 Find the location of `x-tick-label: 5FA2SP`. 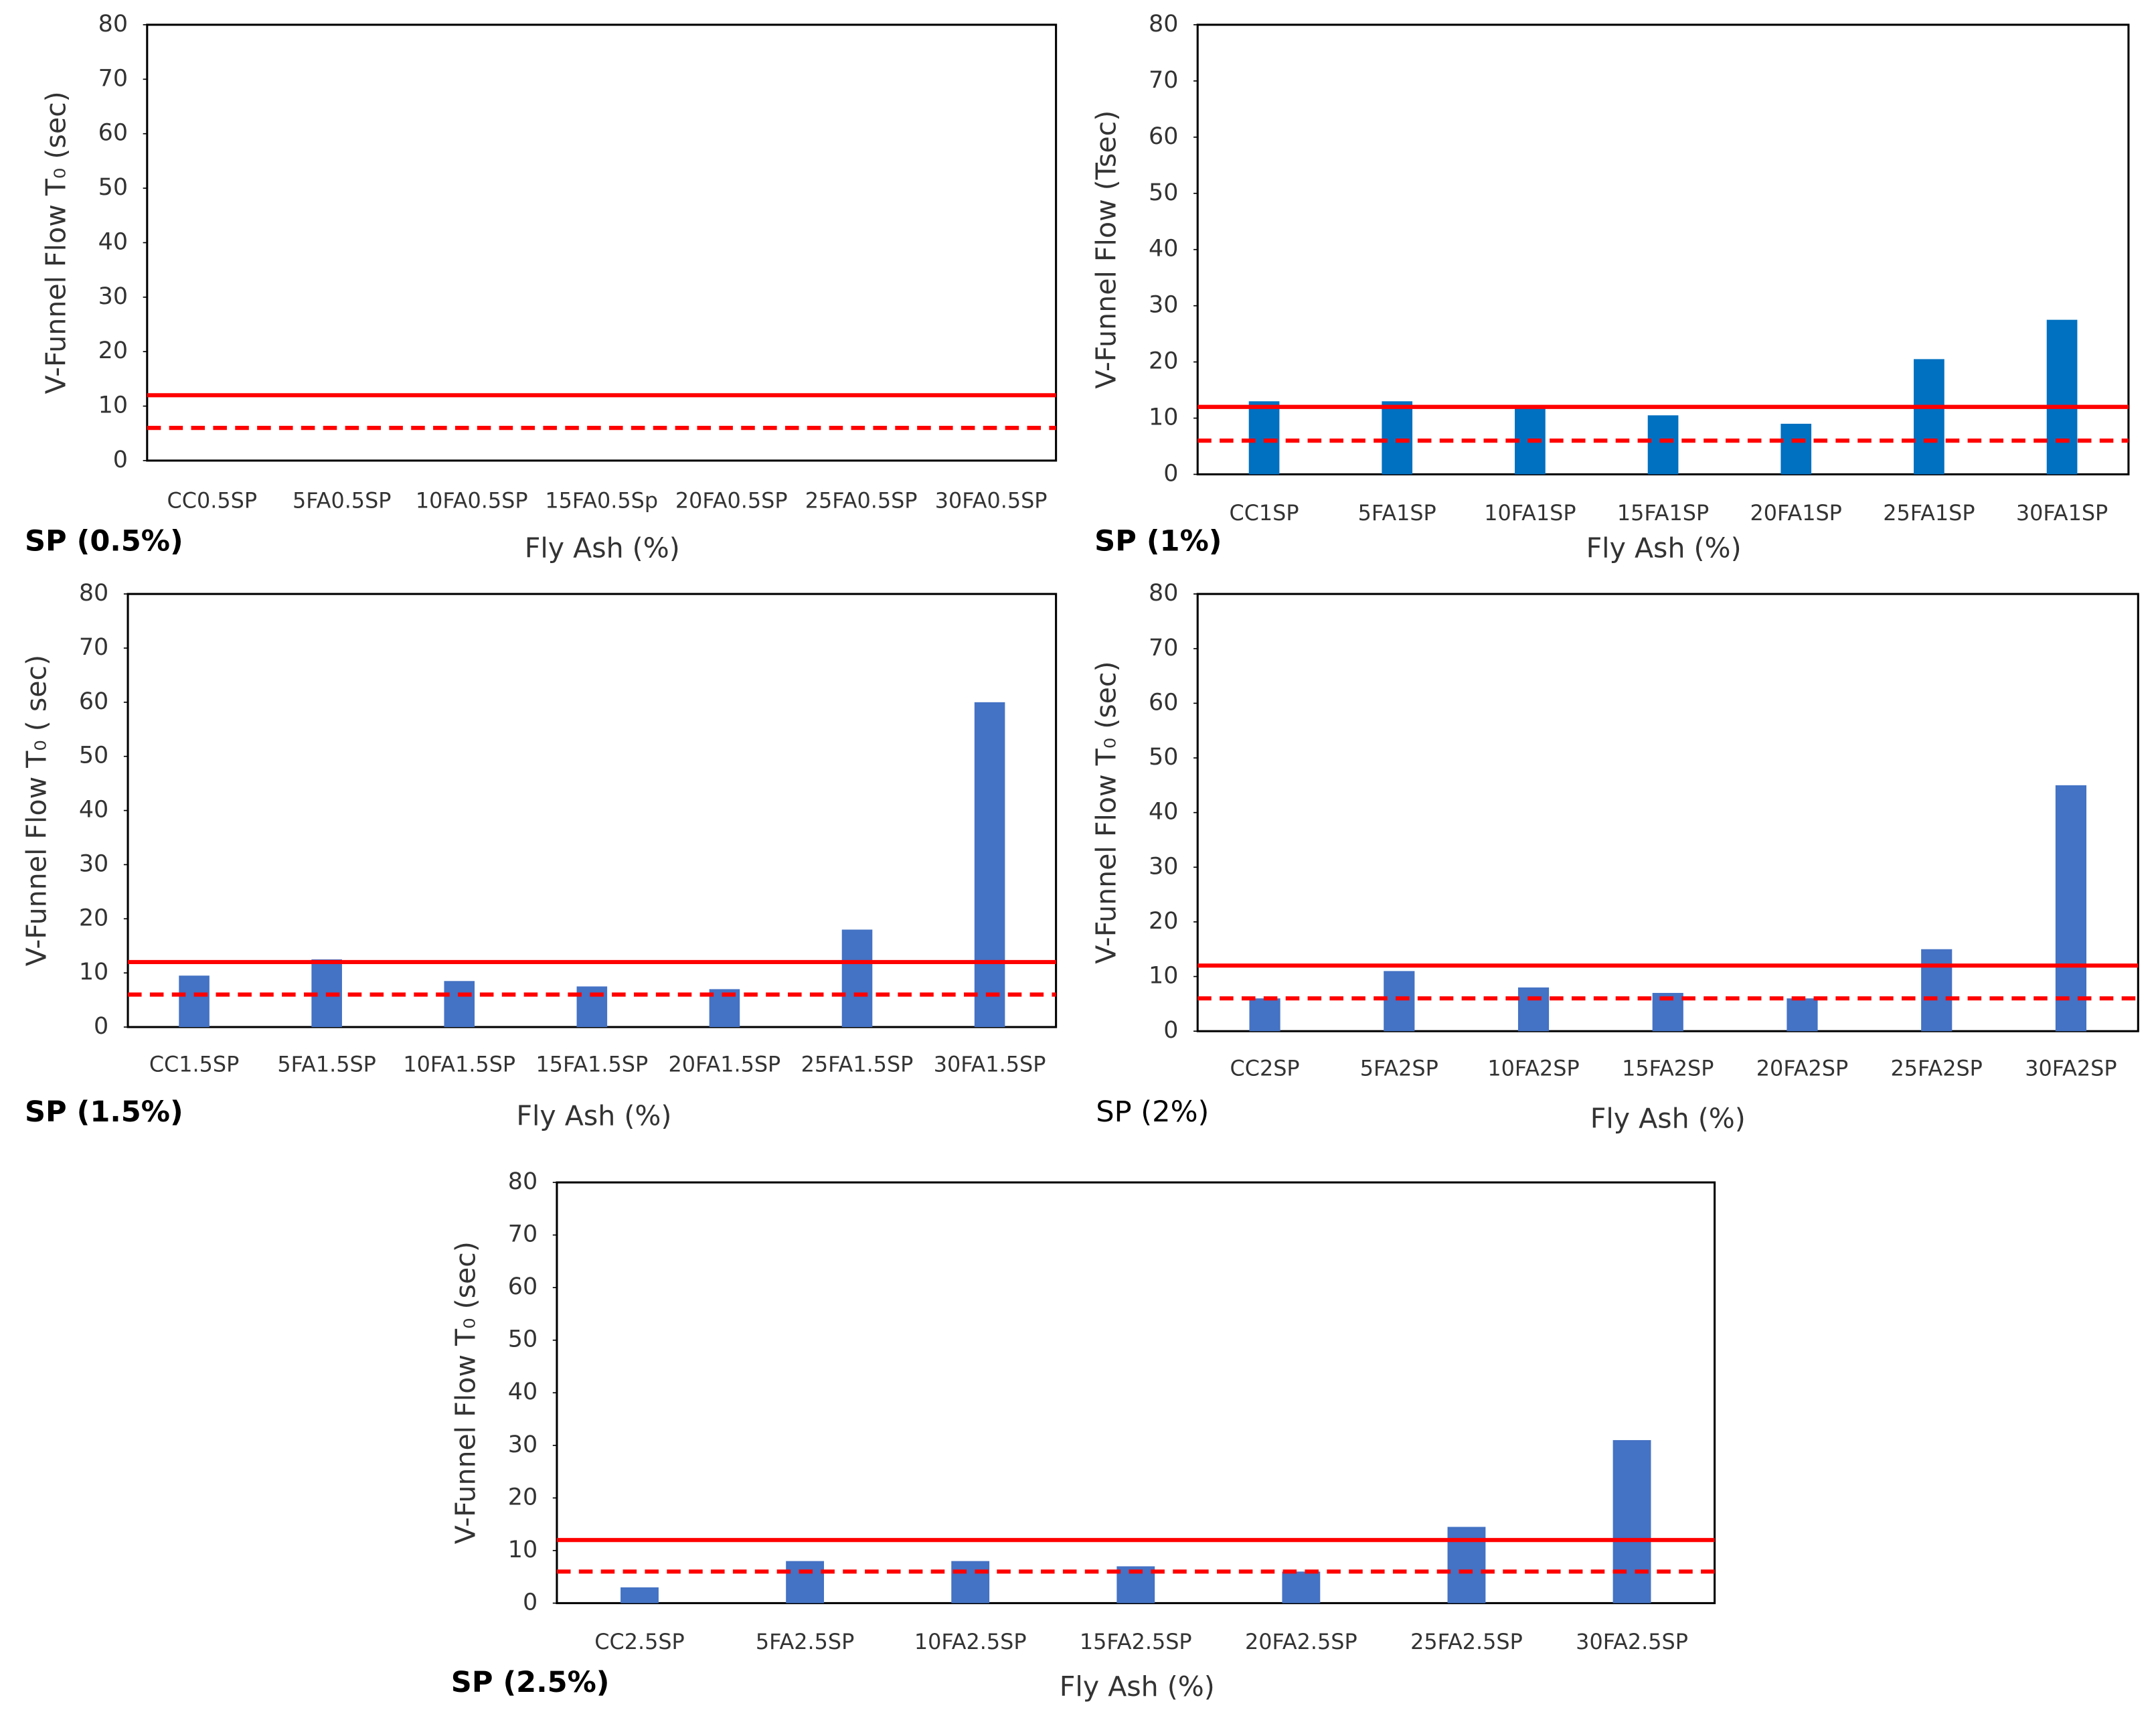

x-tick-label: 5FA2SP is located at coordinates (1399, 1068).